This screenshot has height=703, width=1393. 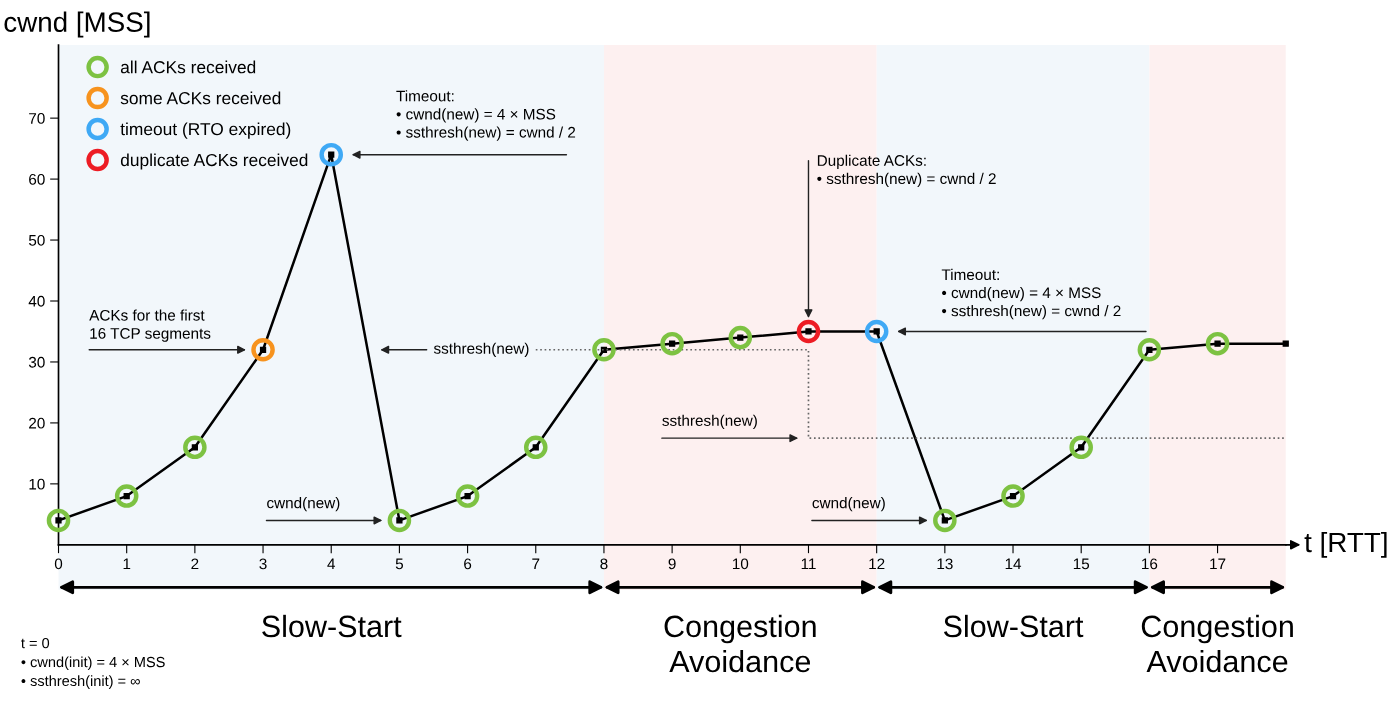 What do you see at coordinates (150, 325) in the screenshot?
I see `annotation: ACKs for the first 16 TCP segments` at bounding box center [150, 325].